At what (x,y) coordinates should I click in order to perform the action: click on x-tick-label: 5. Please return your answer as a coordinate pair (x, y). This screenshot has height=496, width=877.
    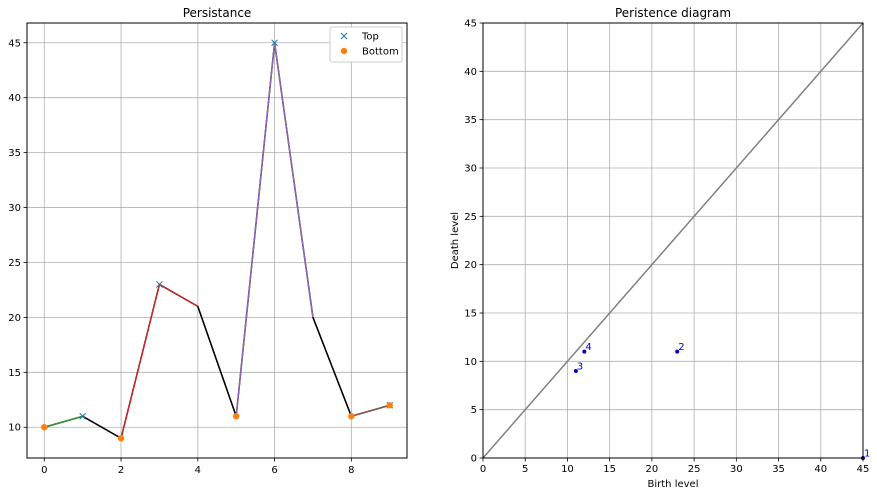
    Looking at the image, I should click on (525, 469).